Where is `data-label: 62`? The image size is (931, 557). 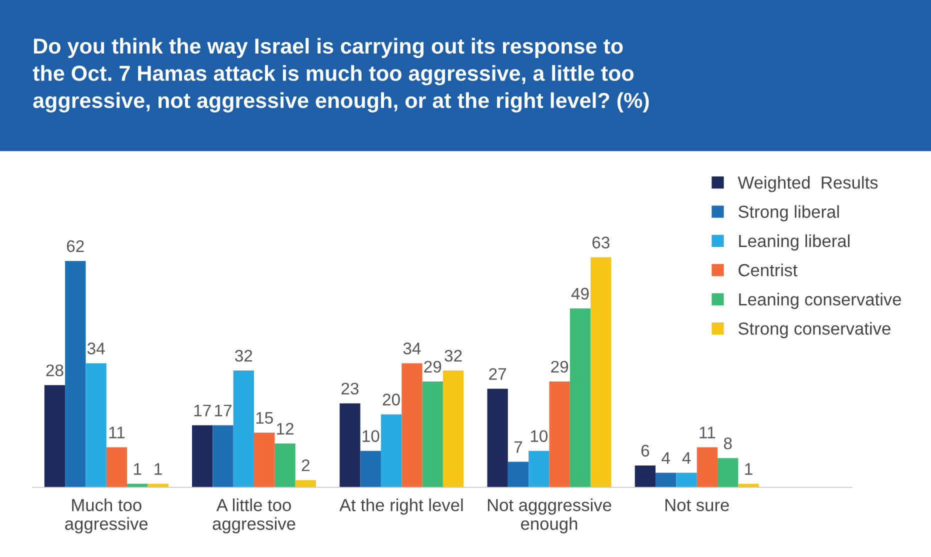 data-label: 62 is located at coordinates (75, 246).